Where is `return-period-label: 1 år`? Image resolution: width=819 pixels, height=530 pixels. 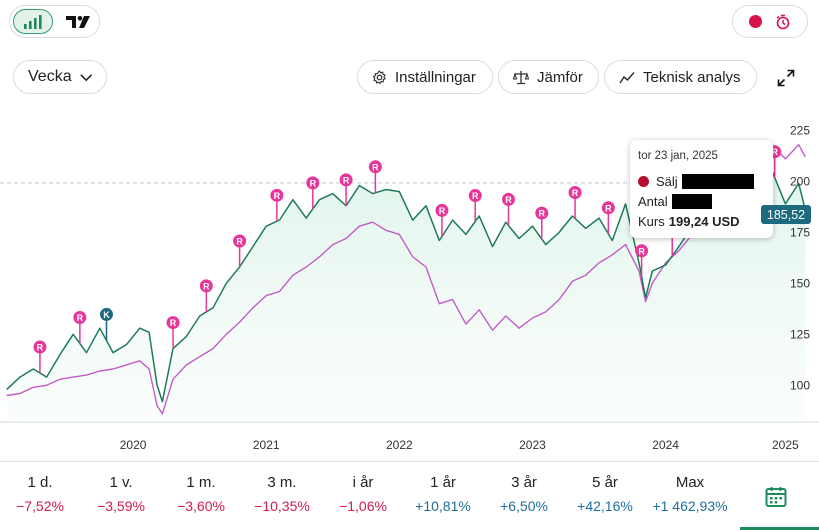 return-period-label: 1 år is located at coordinates (443, 482).